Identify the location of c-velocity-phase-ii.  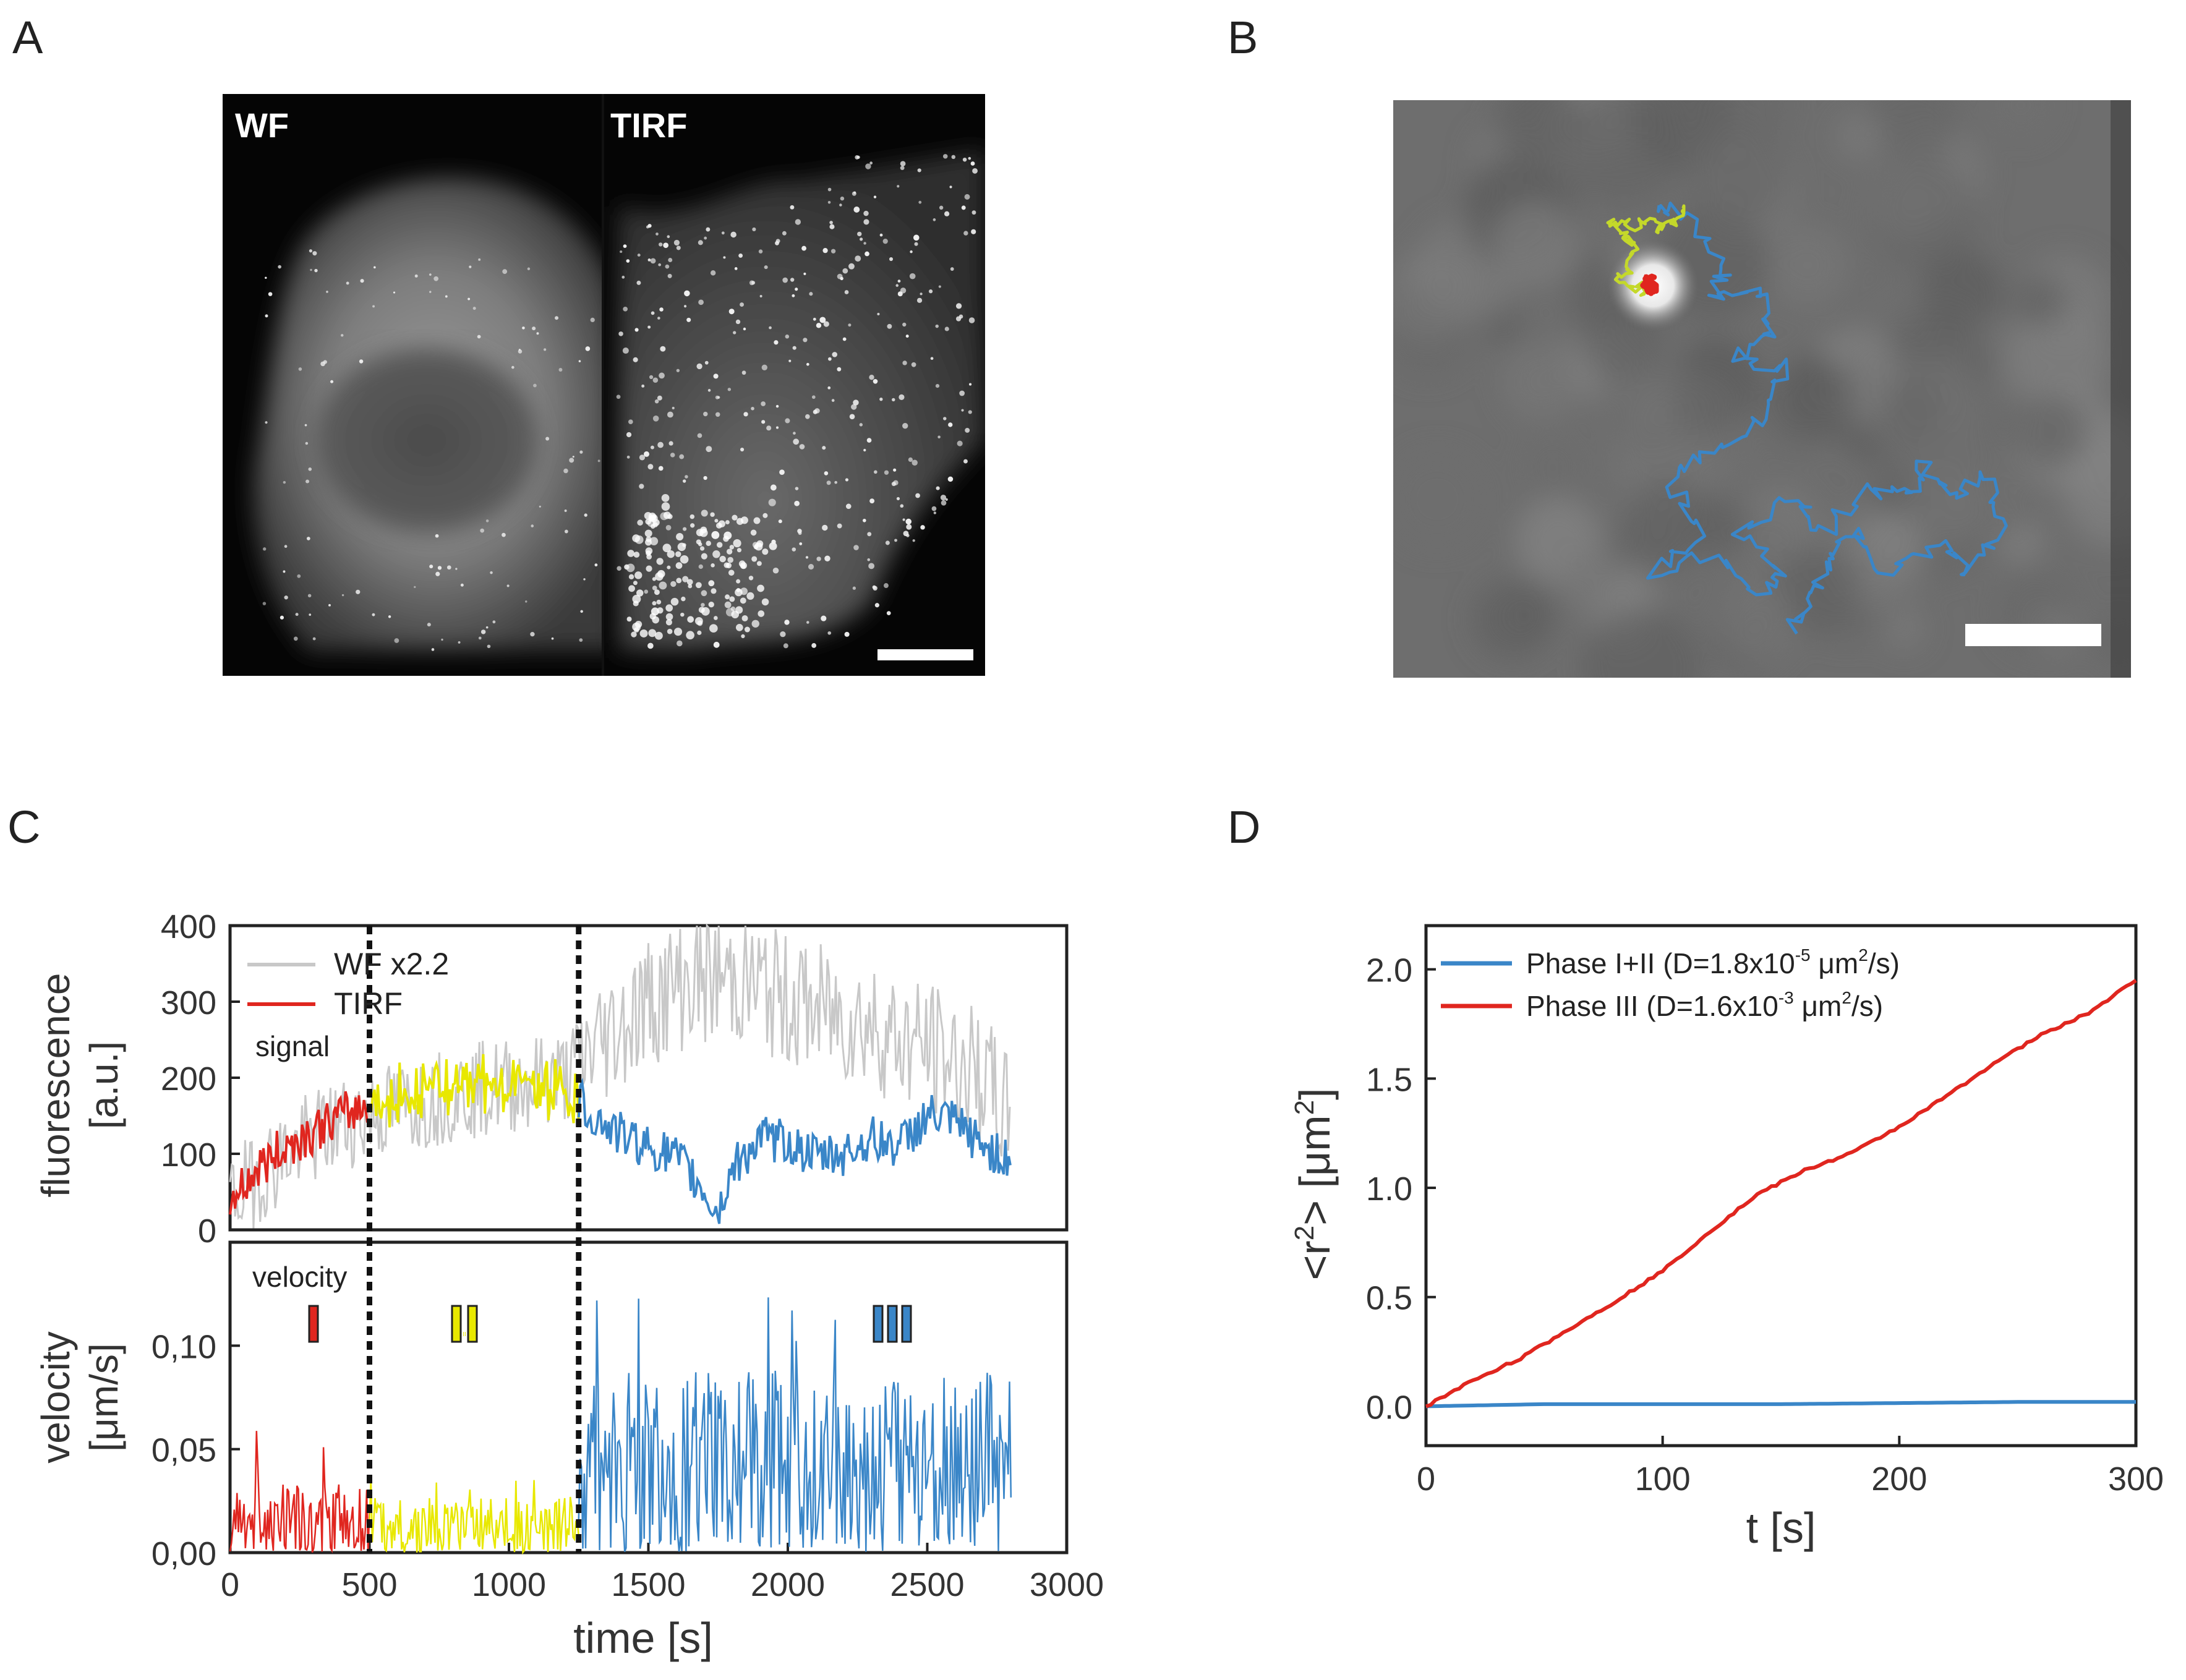
(474, 1516).